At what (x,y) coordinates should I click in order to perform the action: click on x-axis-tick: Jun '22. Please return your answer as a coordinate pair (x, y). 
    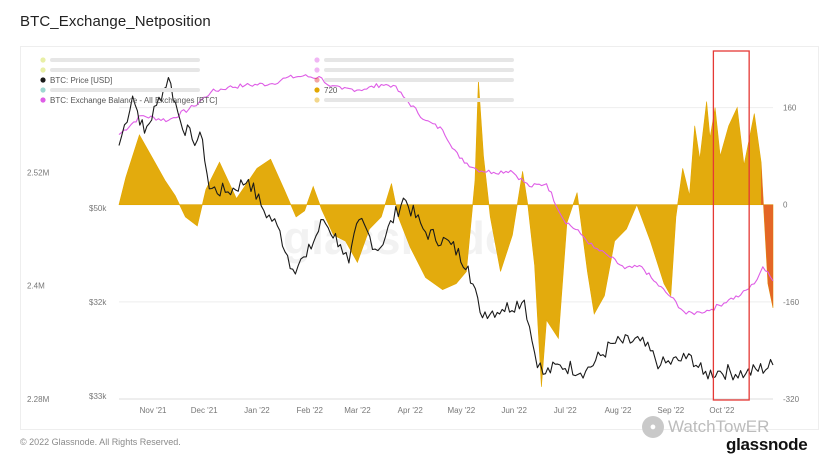
    Looking at the image, I should click on (514, 410).